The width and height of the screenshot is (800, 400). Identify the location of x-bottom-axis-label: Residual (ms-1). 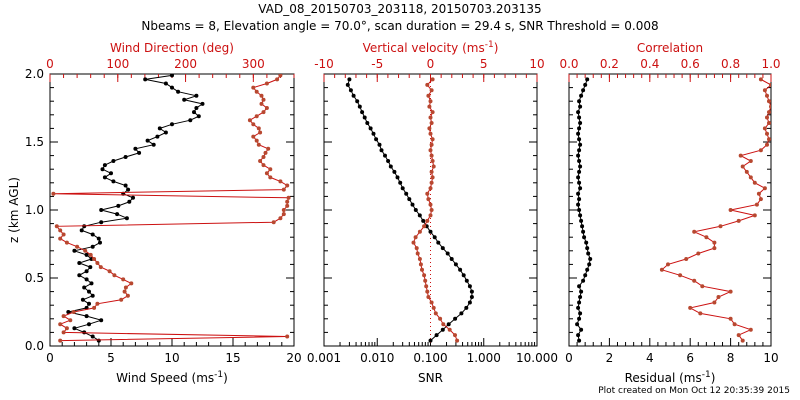
(670, 377).